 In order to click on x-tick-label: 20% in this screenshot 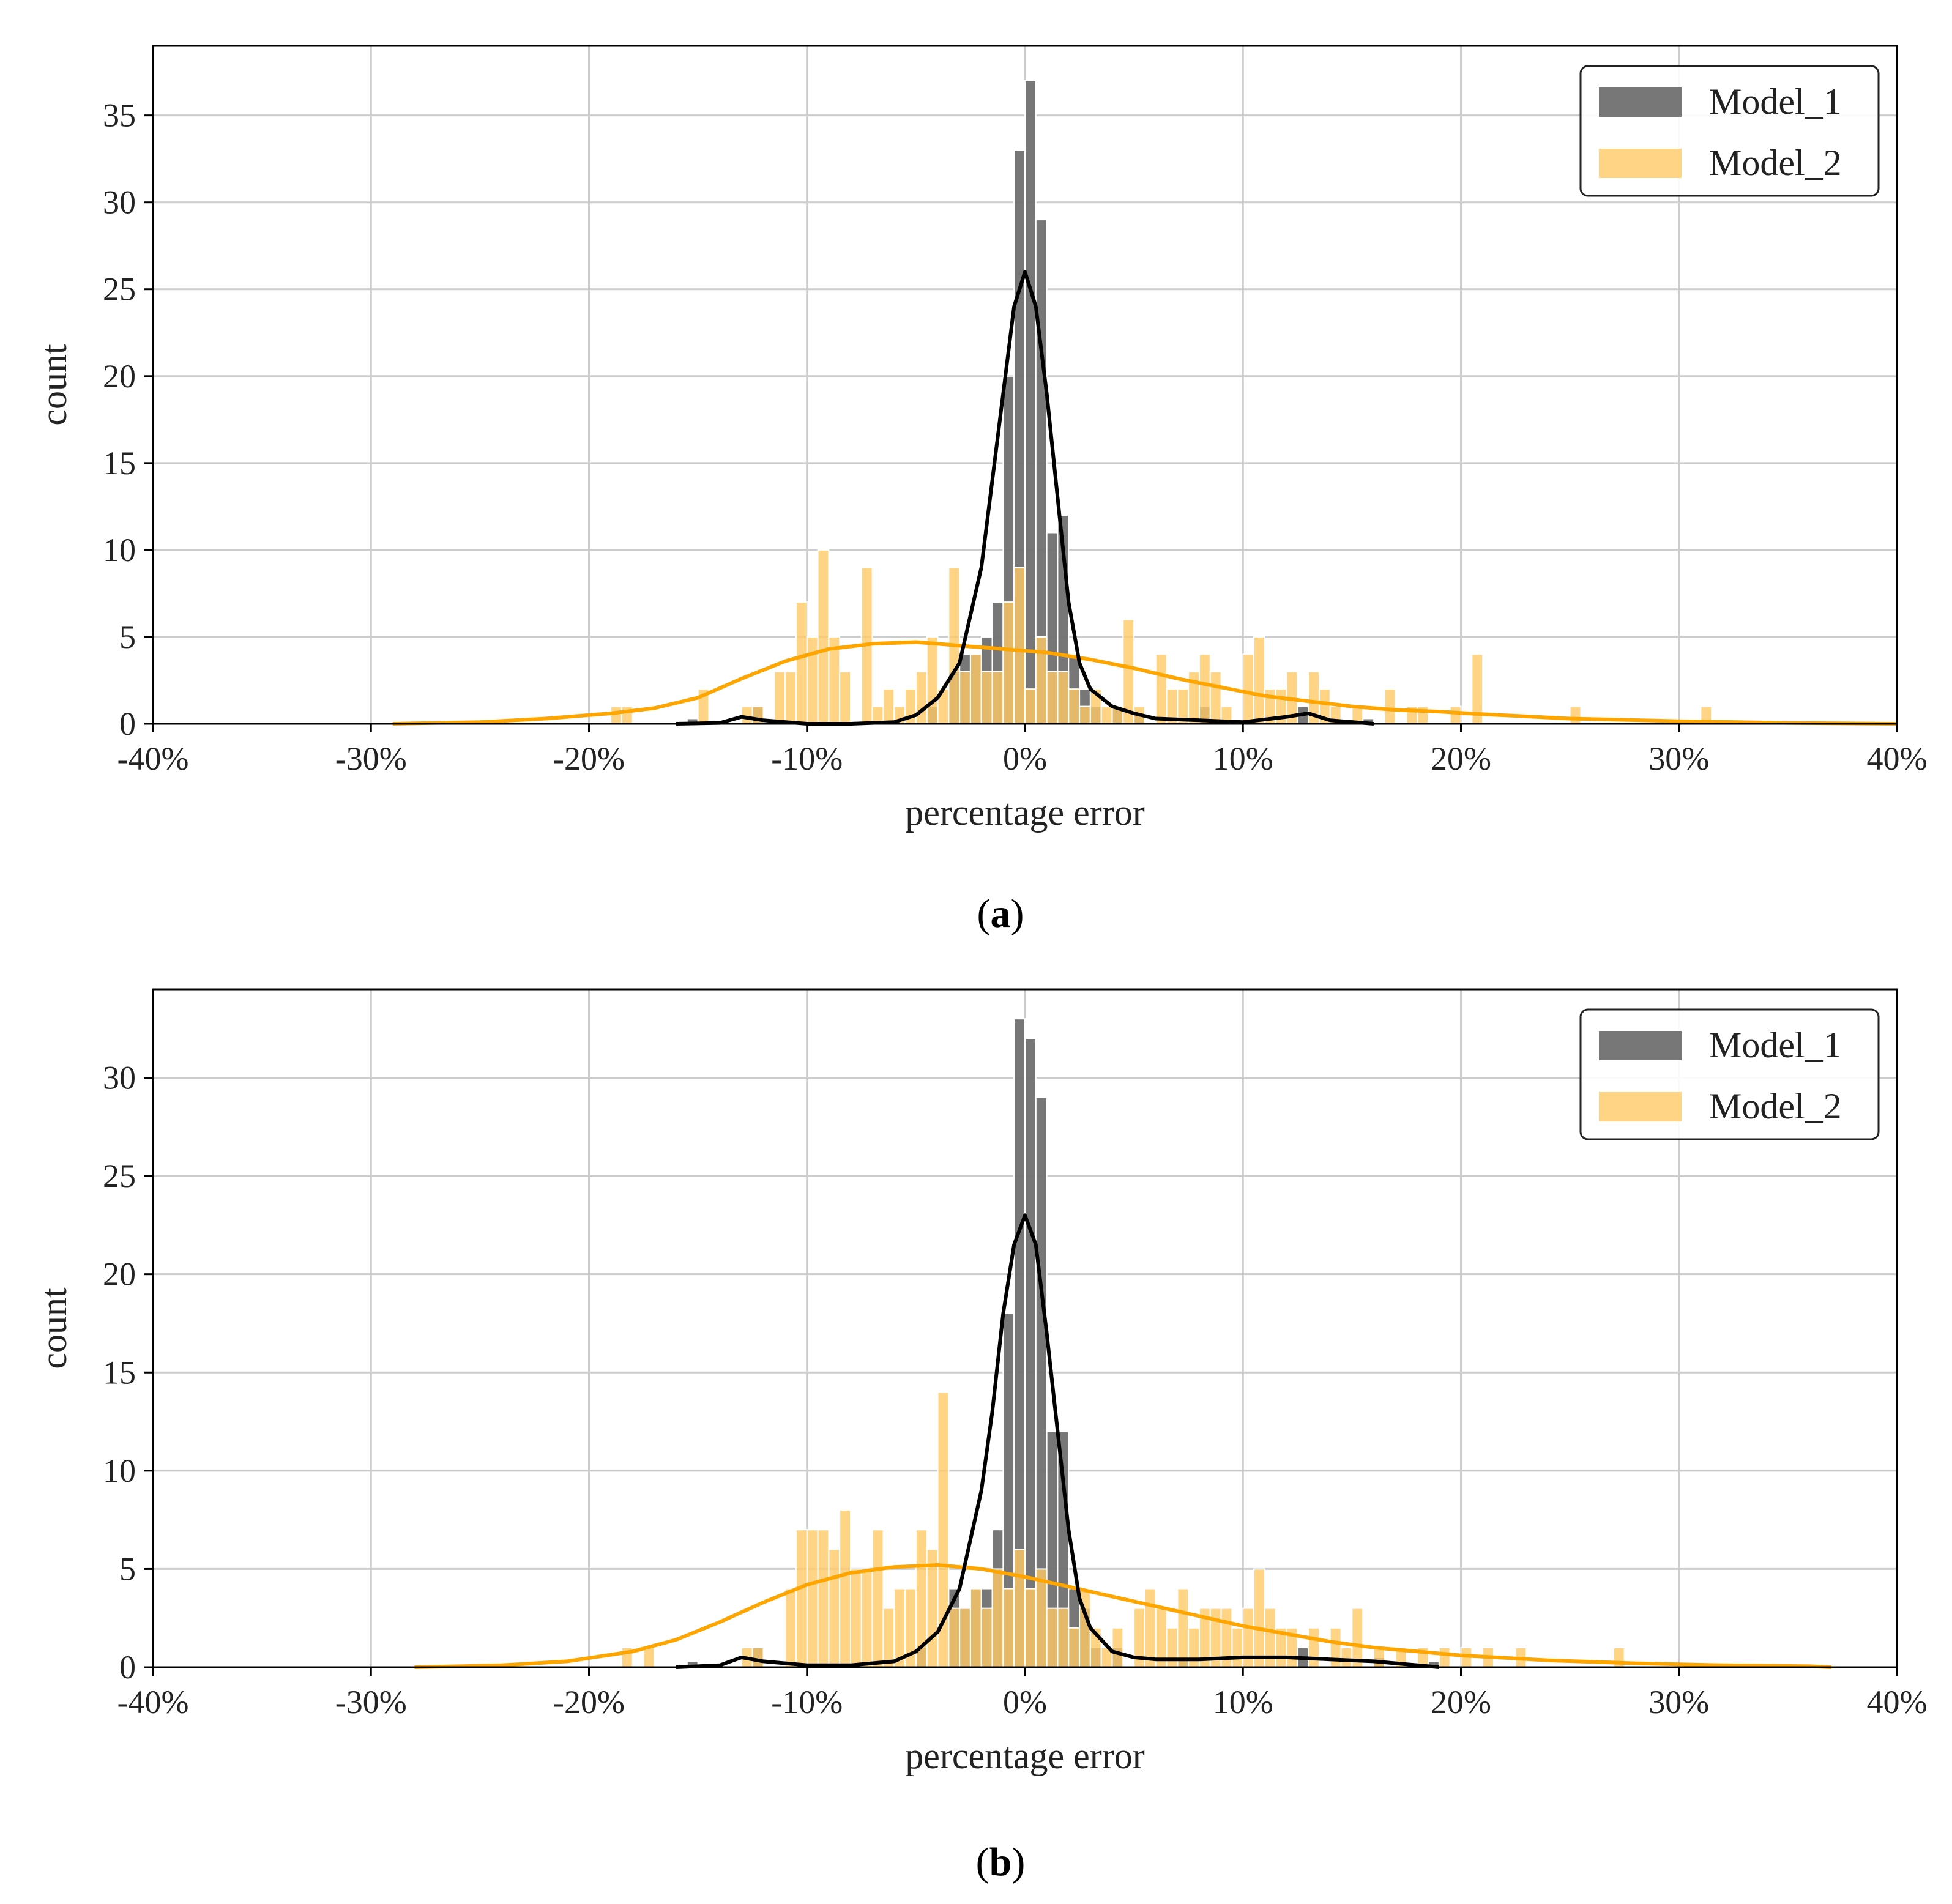, I will do `click(1461, 1702)`.